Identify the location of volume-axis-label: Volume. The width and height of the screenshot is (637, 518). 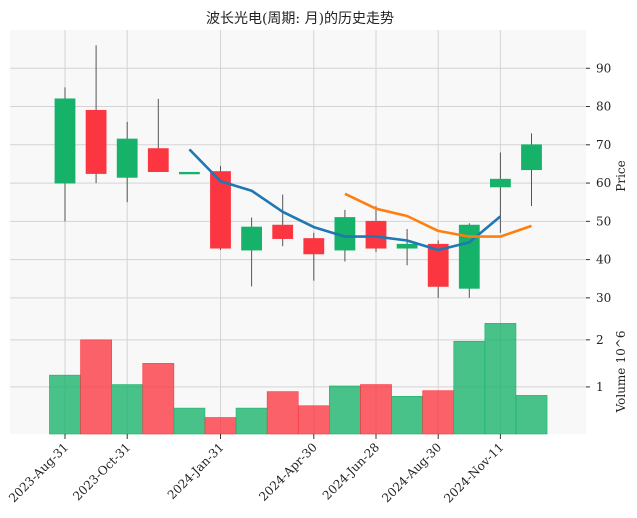
(621, 391).